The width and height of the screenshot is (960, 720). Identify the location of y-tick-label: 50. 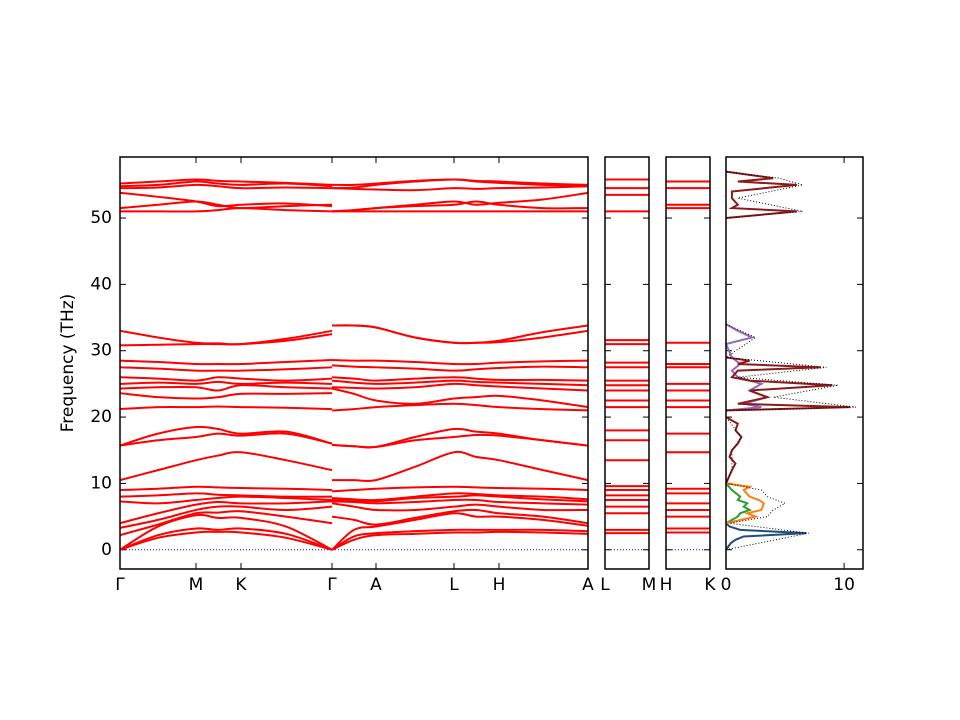
(101, 218).